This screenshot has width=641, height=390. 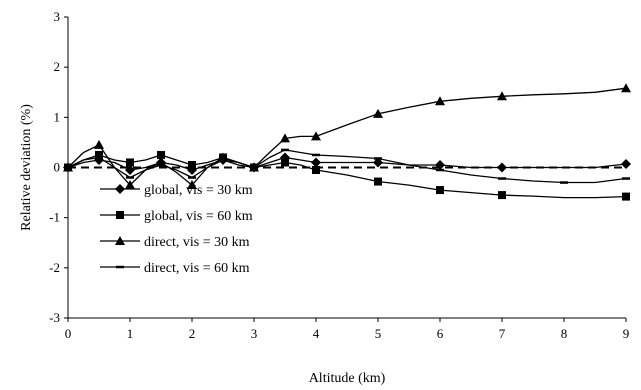 What do you see at coordinates (197, 268) in the screenshot?
I see `legend-label: direct, vis = 60 km` at bounding box center [197, 268].